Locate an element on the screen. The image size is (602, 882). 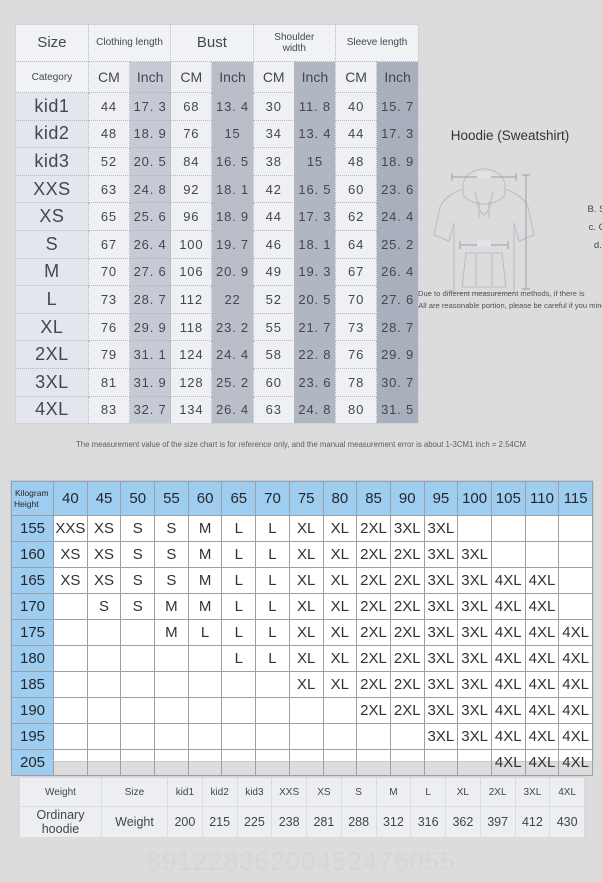
size-chart-cell: 84 is located at coordinates (191, 161).